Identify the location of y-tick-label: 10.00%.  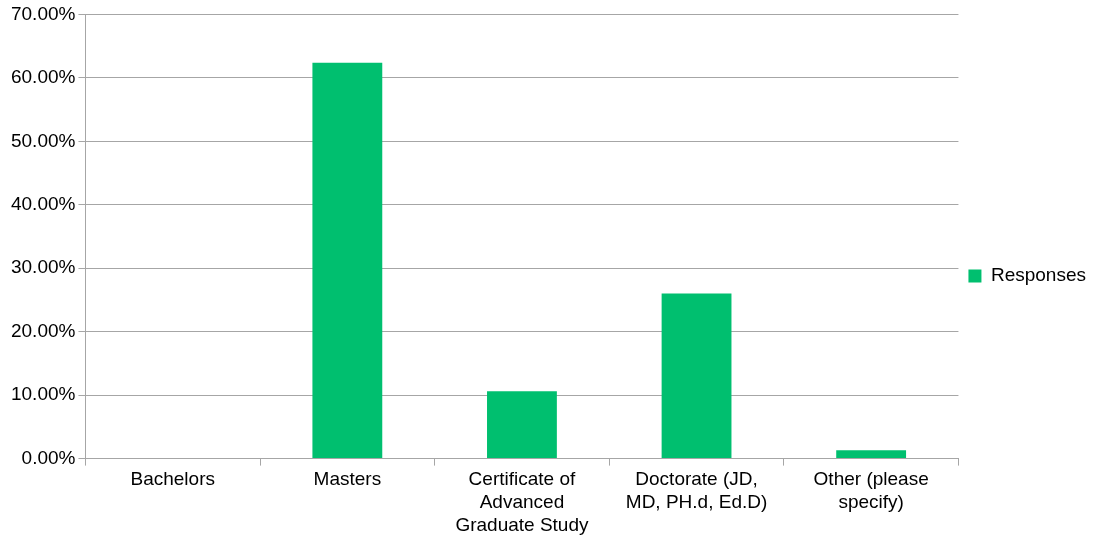
(43, 394).